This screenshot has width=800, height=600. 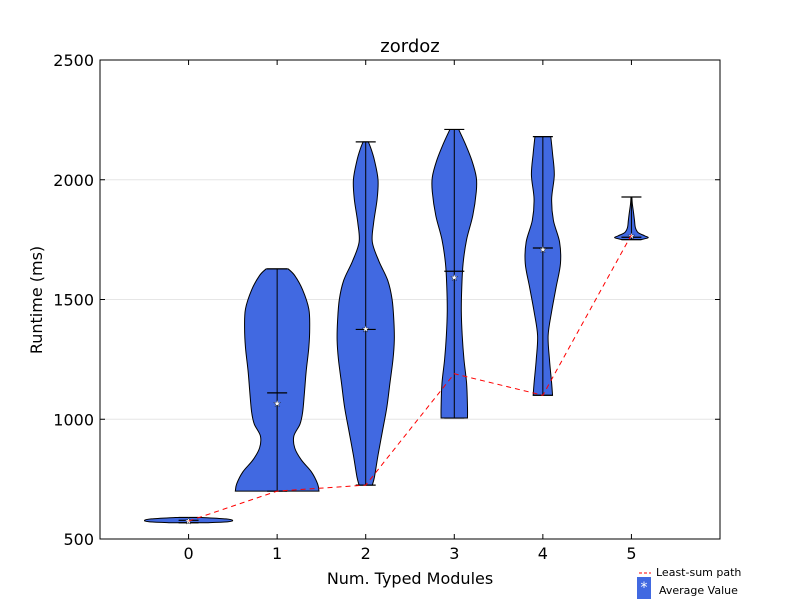 I want to click on legend: Least-sum path * Average Value, so click(x=689, y=582).